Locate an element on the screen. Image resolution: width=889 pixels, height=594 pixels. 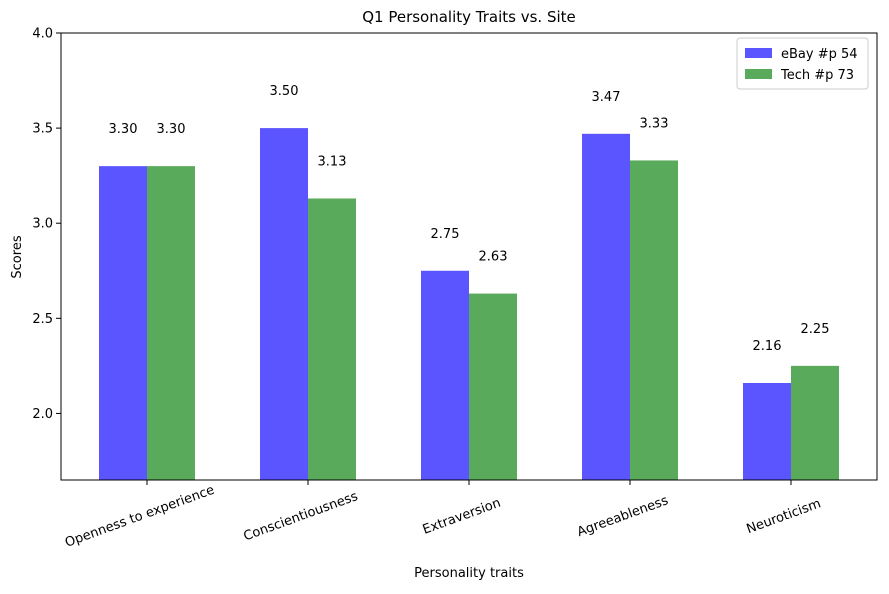
data-label: 3.13 is located at coordinates (332, 161).